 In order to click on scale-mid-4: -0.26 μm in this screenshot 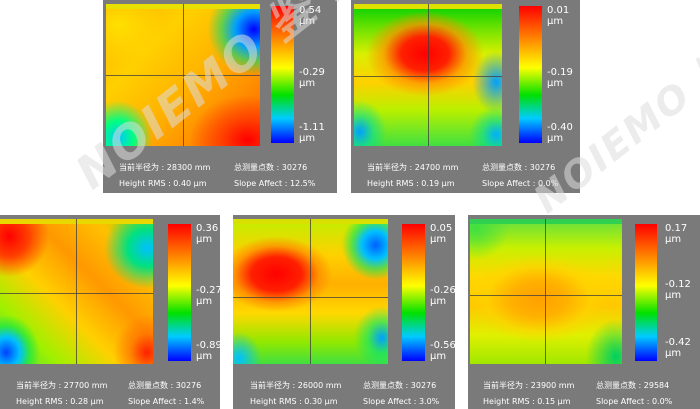, I will do `click(443, 296)`.